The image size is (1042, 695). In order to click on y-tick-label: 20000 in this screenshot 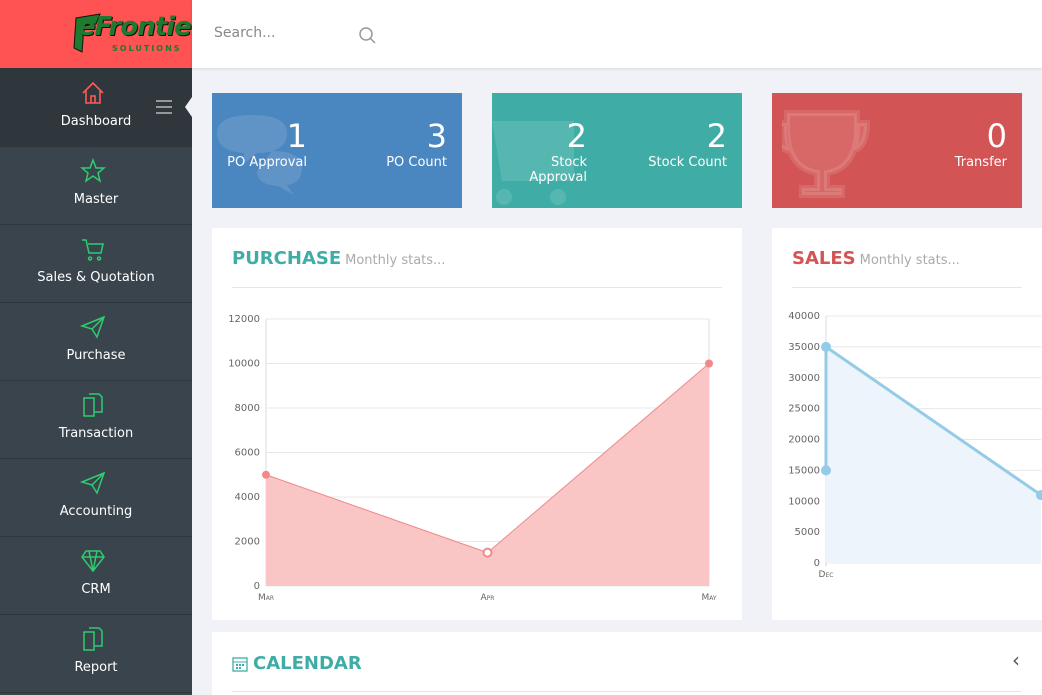, I will do `click(804, 440)`.